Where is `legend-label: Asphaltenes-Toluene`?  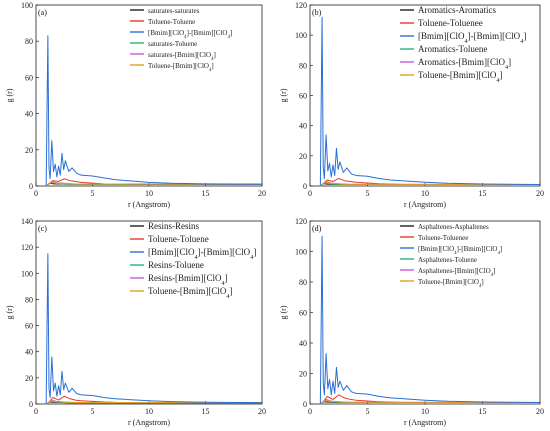 legend-label: Asphaltenes-Toluene is located at coordinates (447, 260).